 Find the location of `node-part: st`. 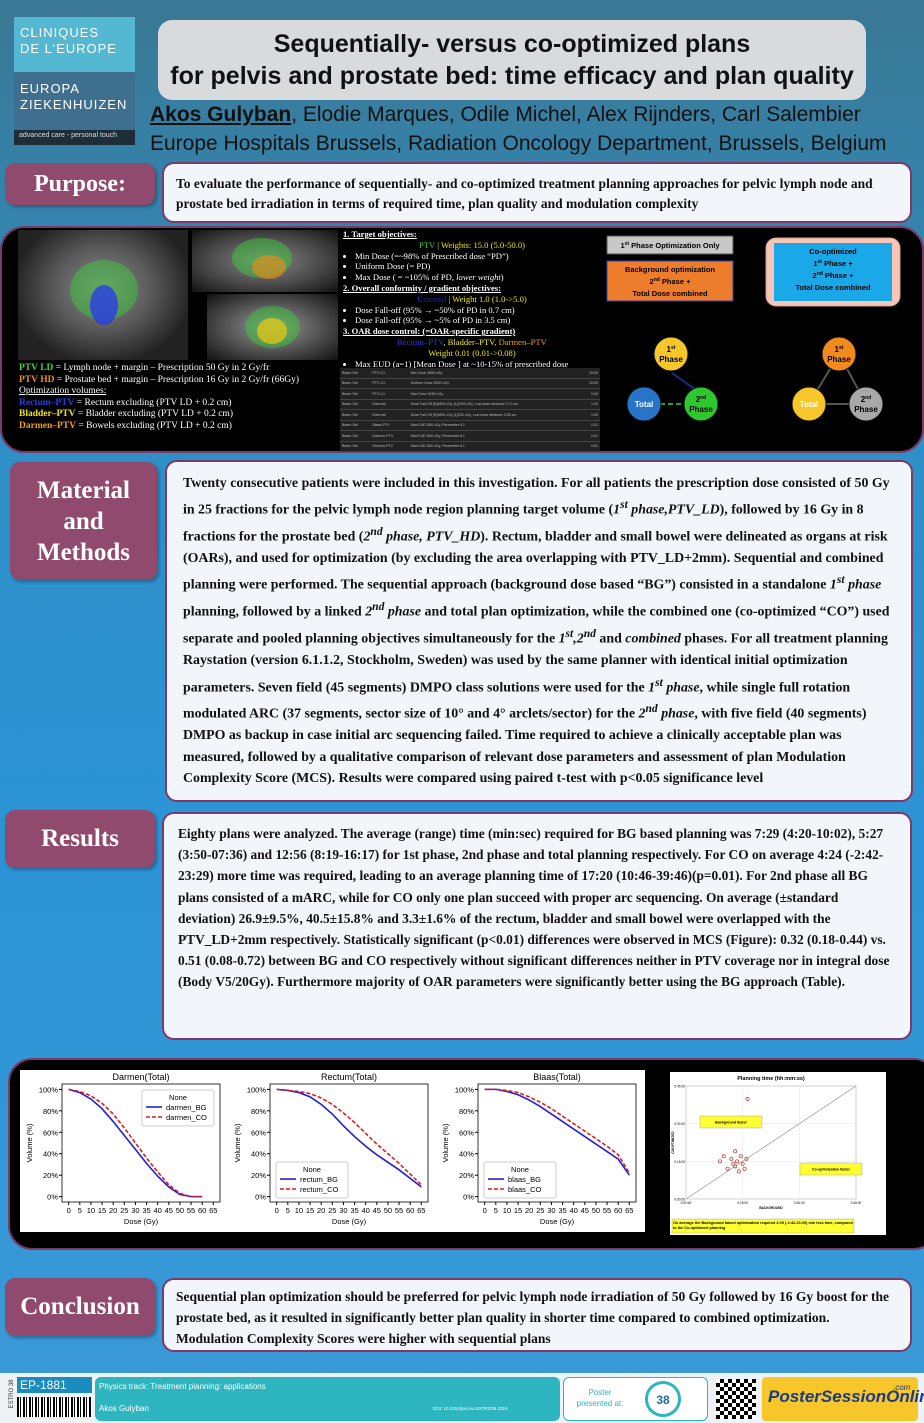

node-part: st is located at coordinates (673, 348).